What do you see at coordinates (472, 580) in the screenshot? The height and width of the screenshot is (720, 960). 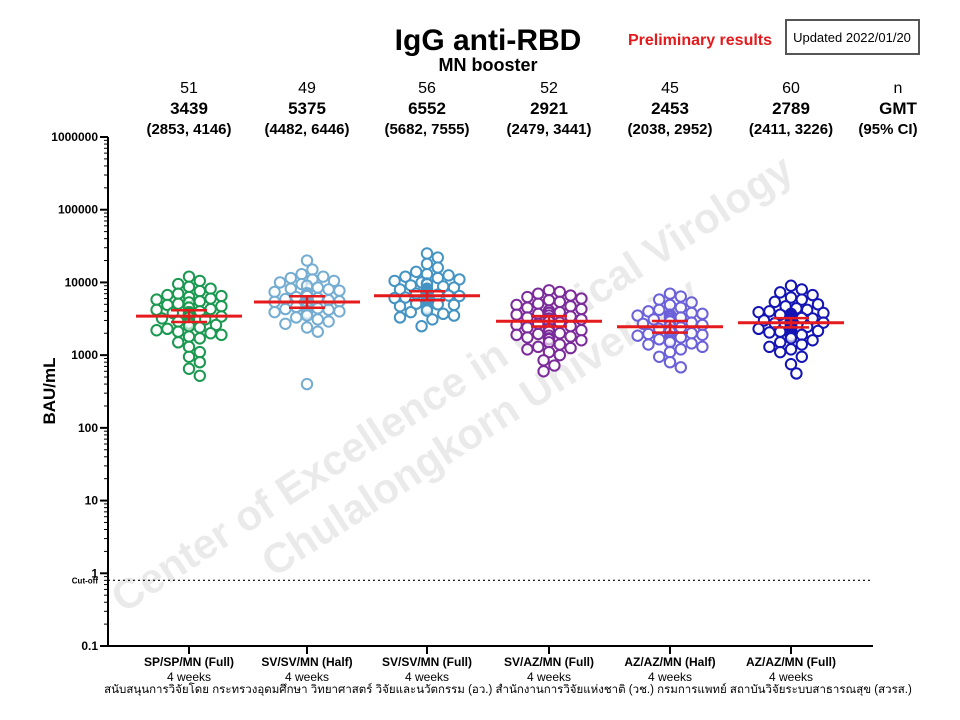 I see `cutoff: Cut-off` at bounding box center [472, 580].